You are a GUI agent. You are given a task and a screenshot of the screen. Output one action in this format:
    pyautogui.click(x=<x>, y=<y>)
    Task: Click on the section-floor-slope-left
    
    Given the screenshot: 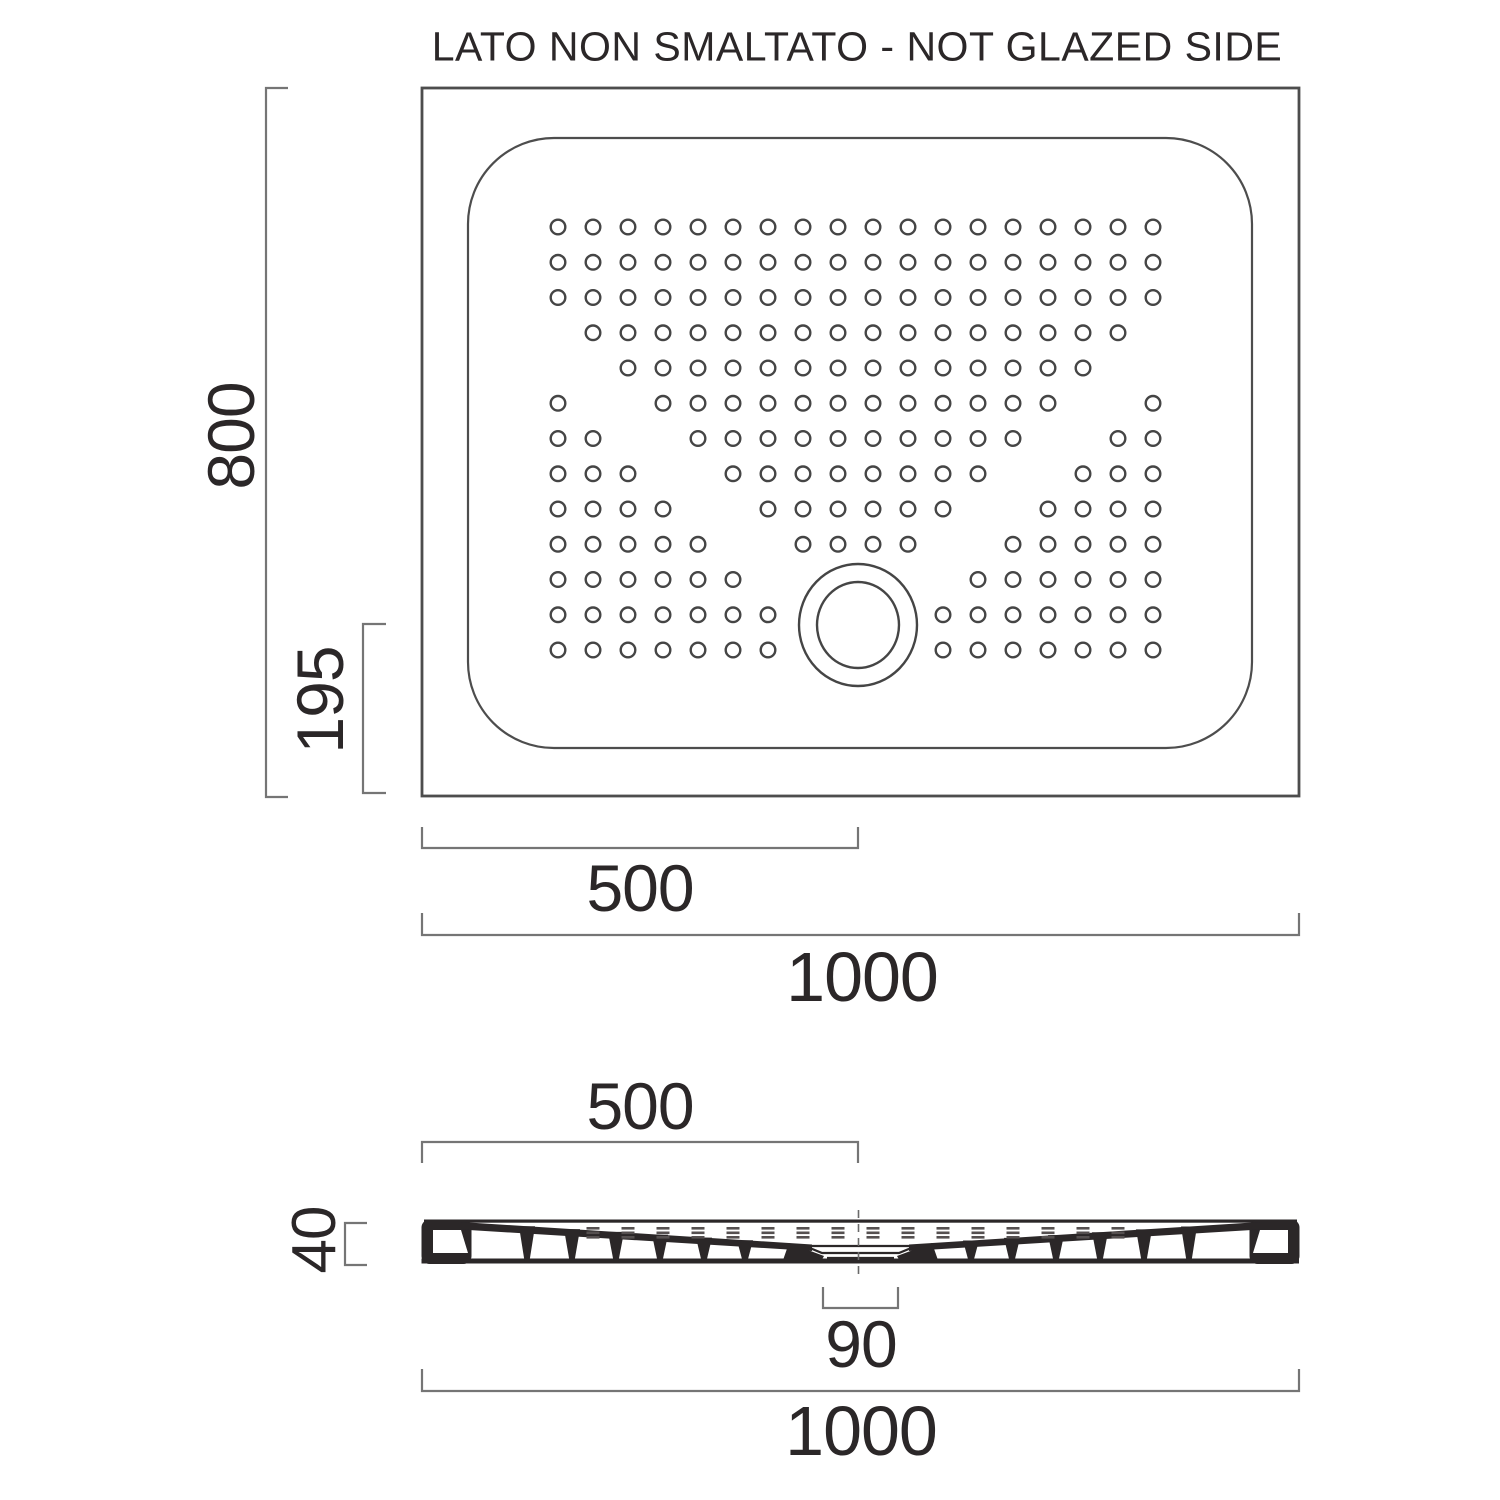 What is the action you would take?
    pyautogui.click(x=636, y=1236)
    